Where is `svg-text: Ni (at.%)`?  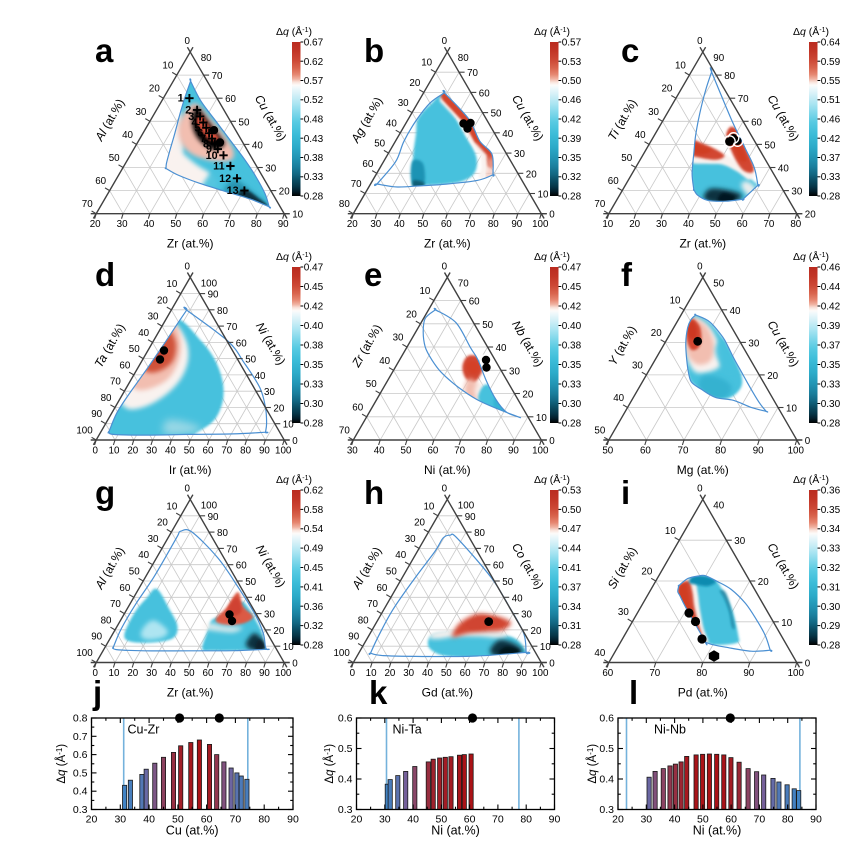 svg-text: Ni (at.%) is located at coordinates (717, 831).